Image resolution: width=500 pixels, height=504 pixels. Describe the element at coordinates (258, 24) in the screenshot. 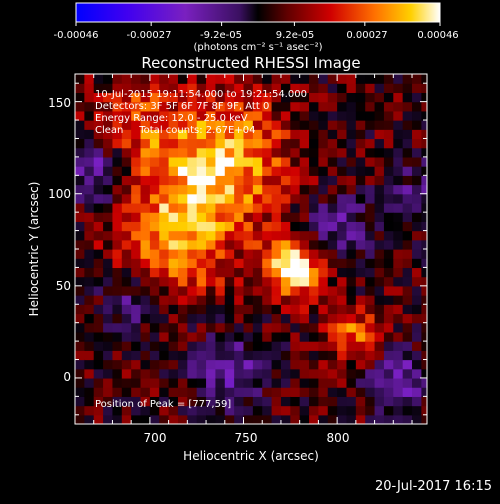

I see `colorbar-ticks` at that location.